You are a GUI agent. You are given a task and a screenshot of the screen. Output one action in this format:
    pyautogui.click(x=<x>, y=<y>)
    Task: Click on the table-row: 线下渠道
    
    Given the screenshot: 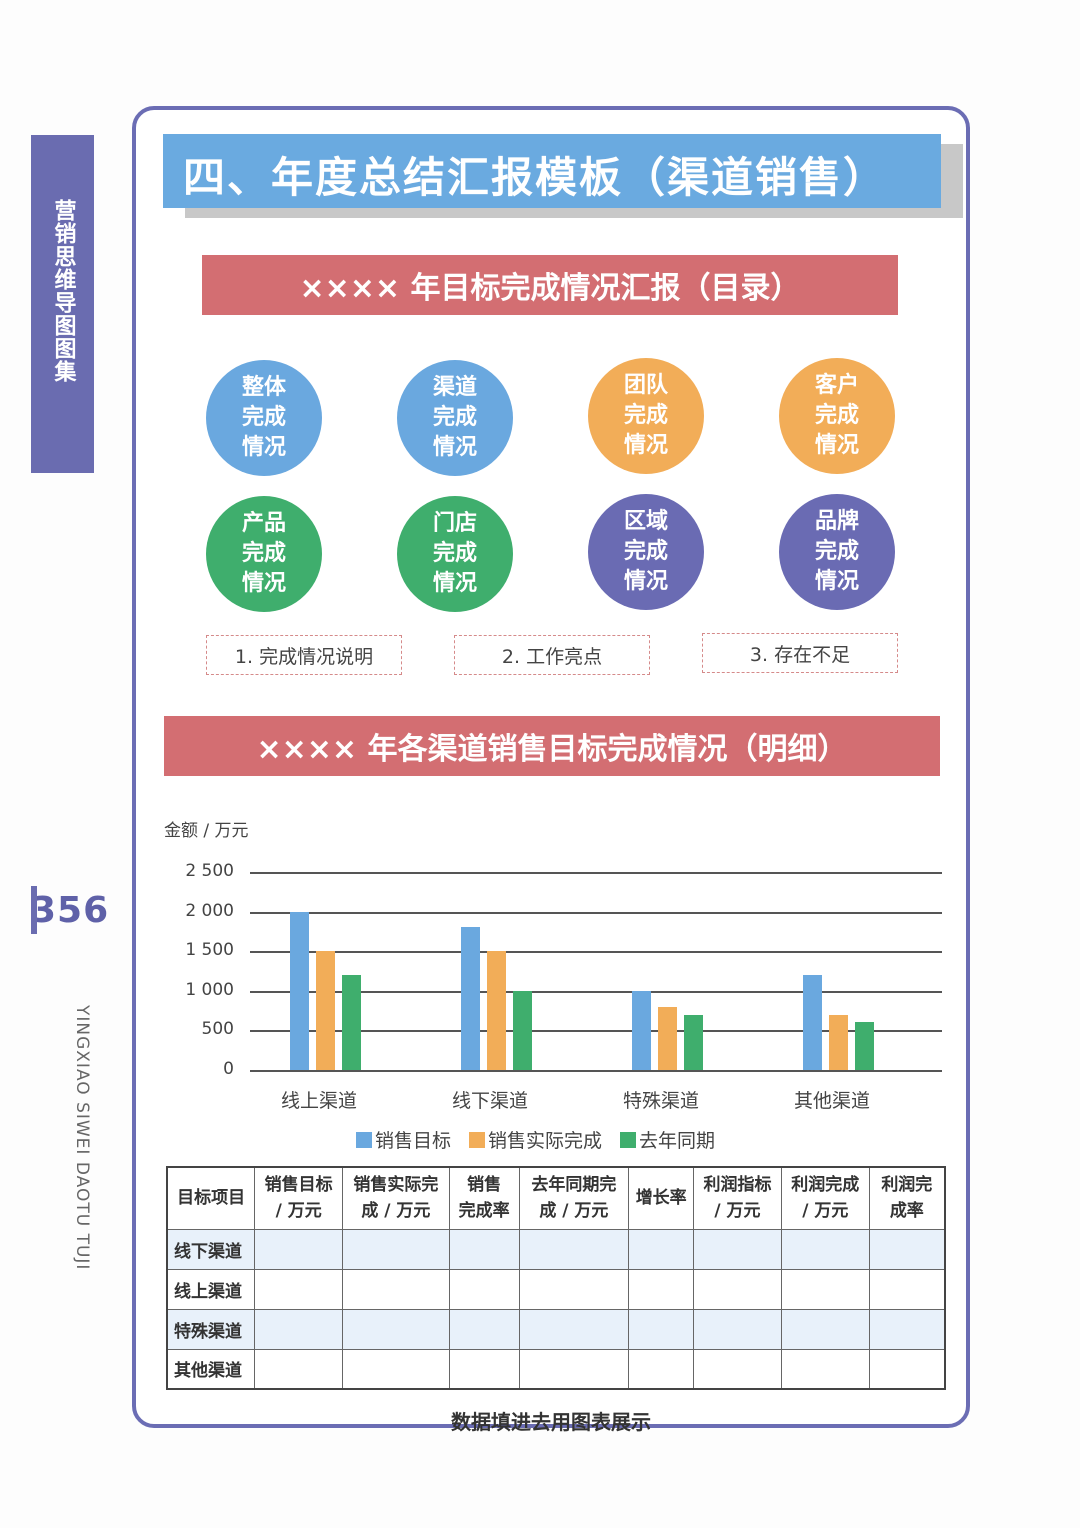 What is the action you would take?
    pyautogui.click(x=556, y=1249)
    